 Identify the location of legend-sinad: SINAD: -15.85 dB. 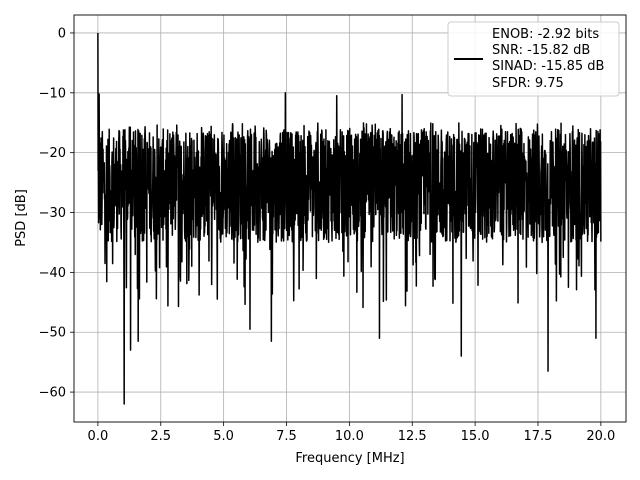
(548, 66).